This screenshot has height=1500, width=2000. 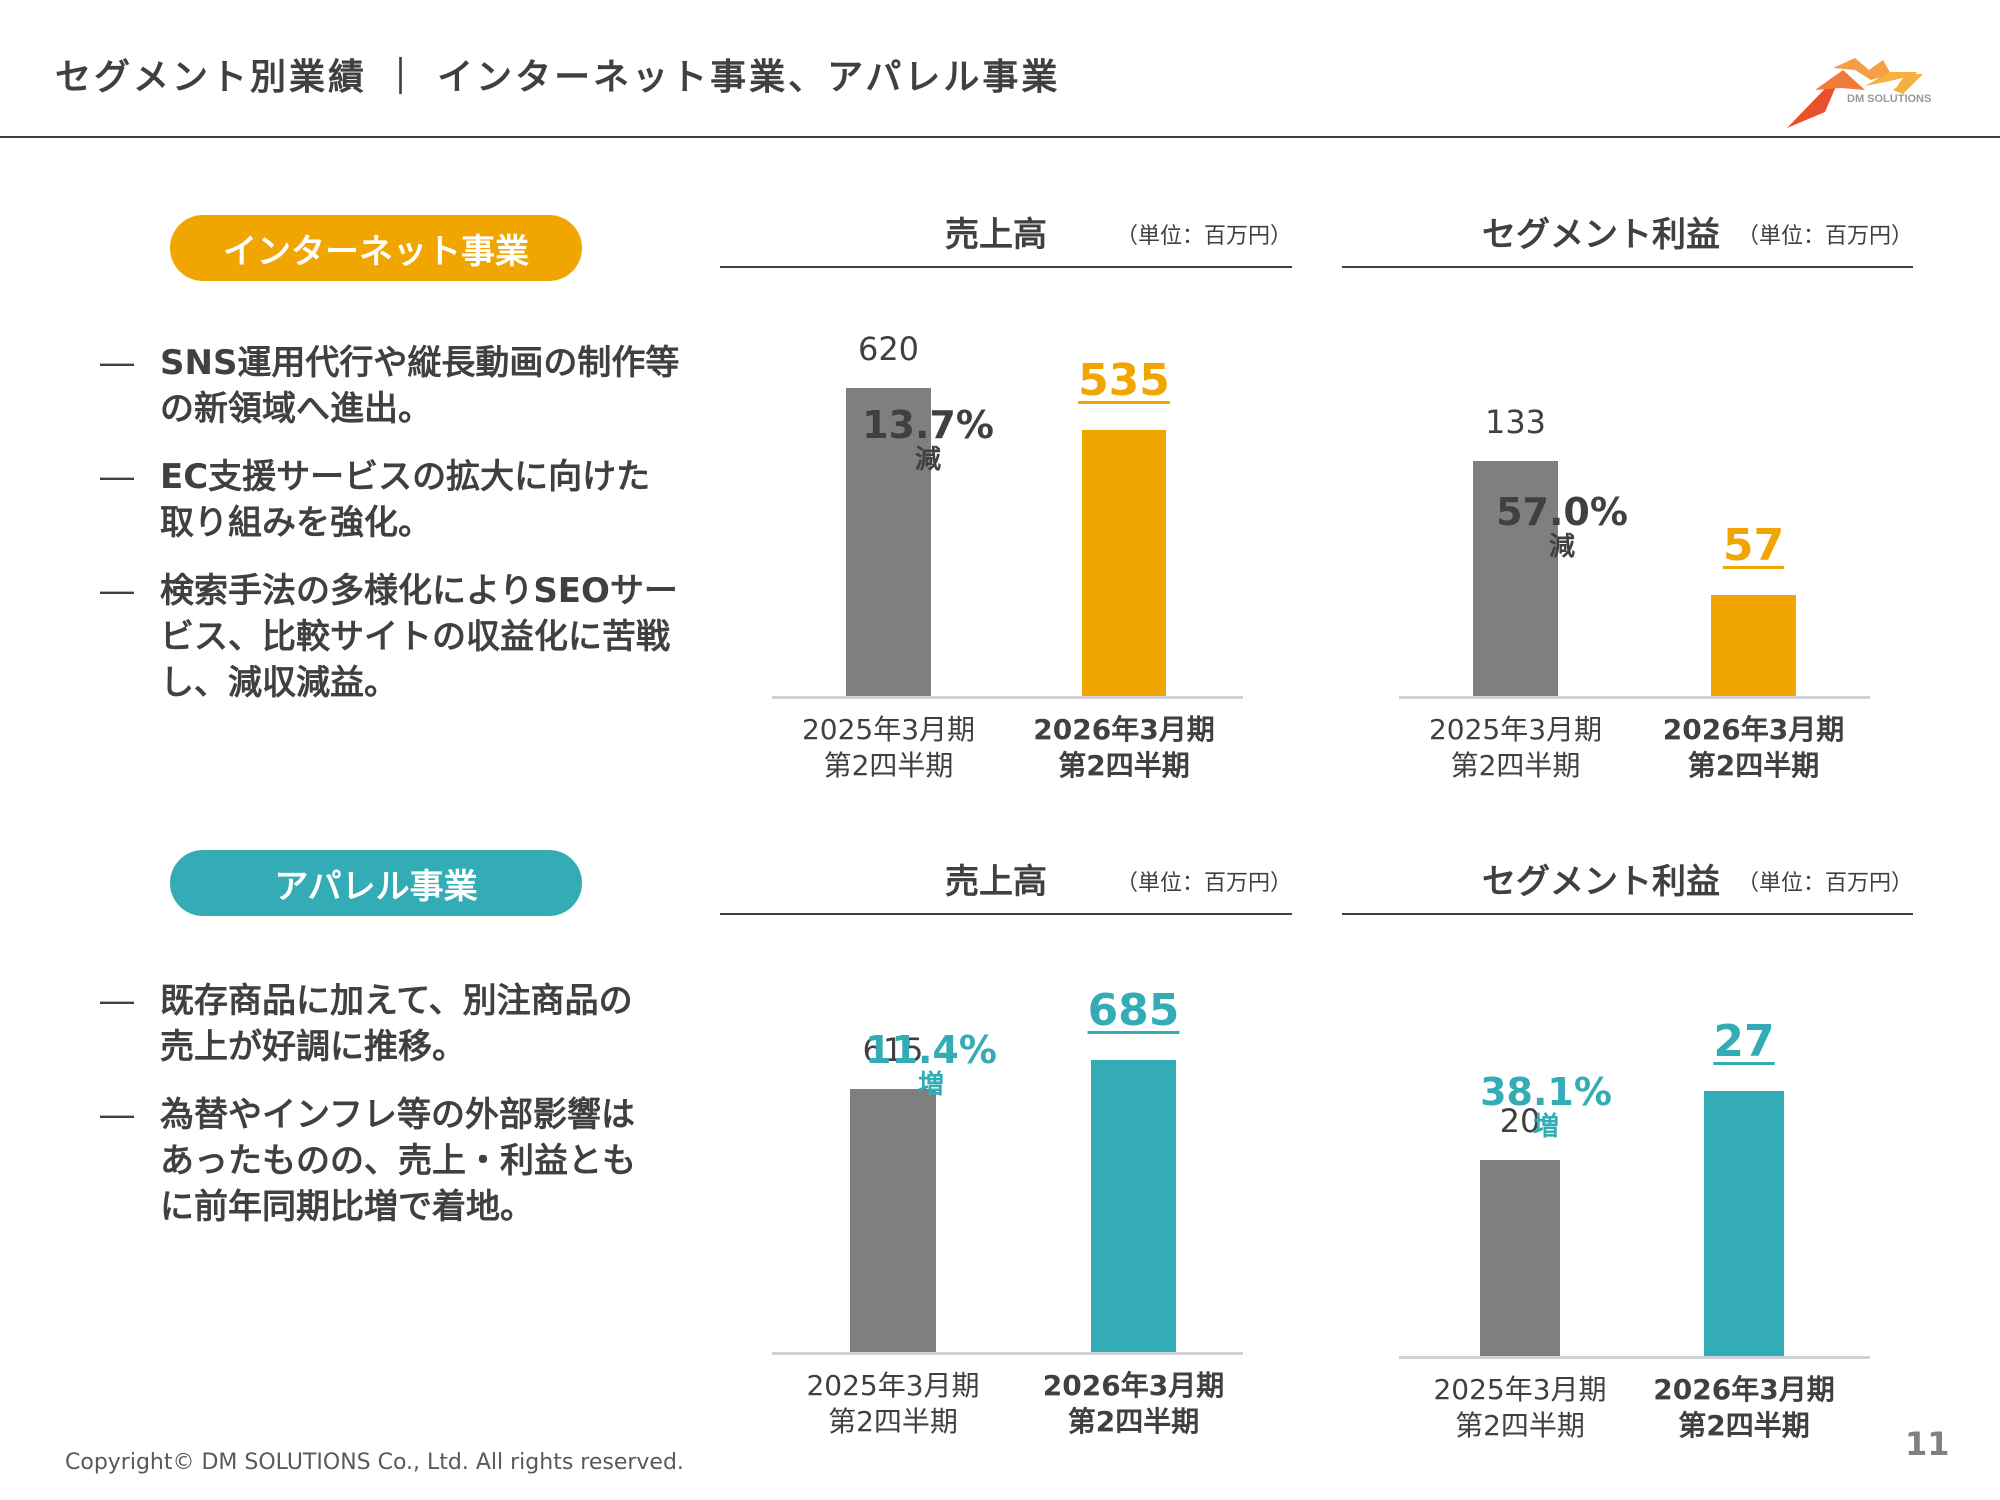 What do you see at coordinates (893, 1050) in the screenshot?
I see `data-label-prior: 615` at bounding box center [893, 1050].